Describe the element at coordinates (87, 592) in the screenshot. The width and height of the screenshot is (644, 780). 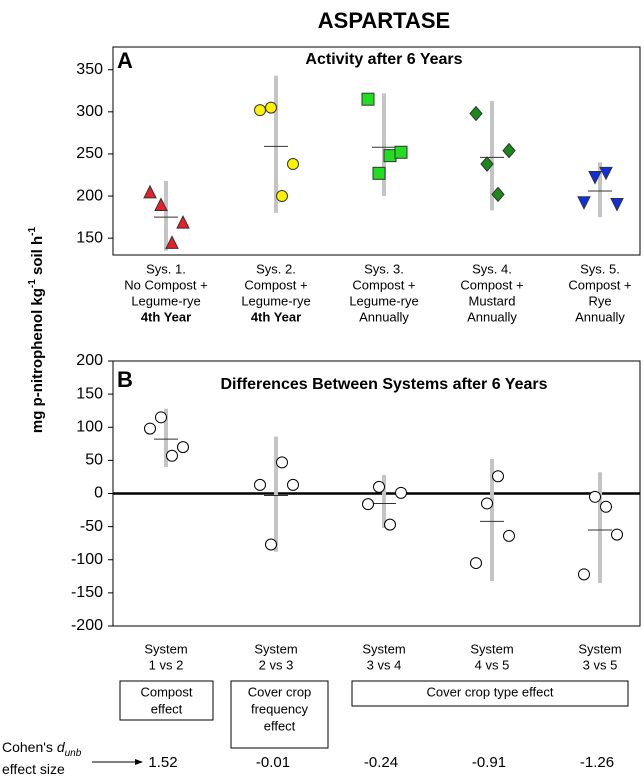
I see `y-tick-label: -150` at that location.